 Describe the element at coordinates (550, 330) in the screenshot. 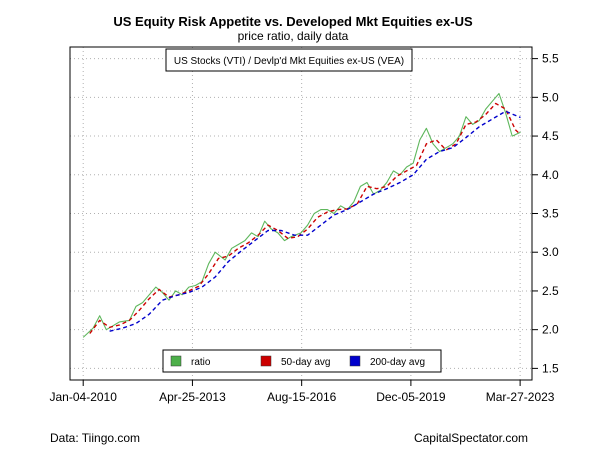

I see `y-tick-label-1: 2.0` at that location.